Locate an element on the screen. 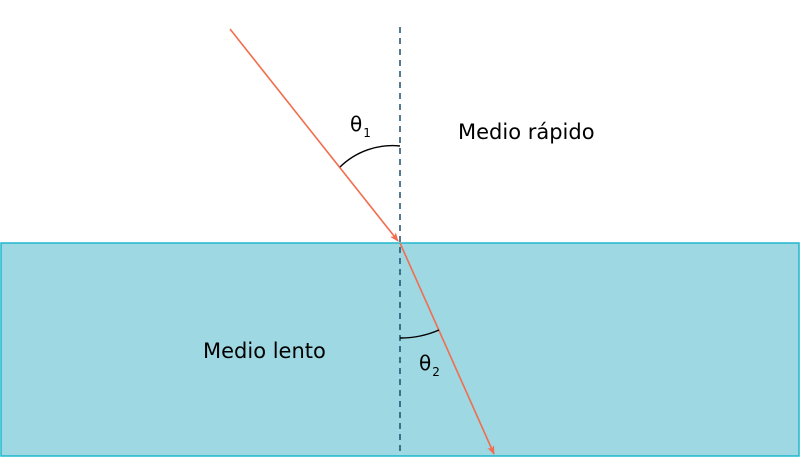 Image resolution: width=800 pixels, height=458 pixels. theta2-subscript: 2 is located at coordinates (436, 372).